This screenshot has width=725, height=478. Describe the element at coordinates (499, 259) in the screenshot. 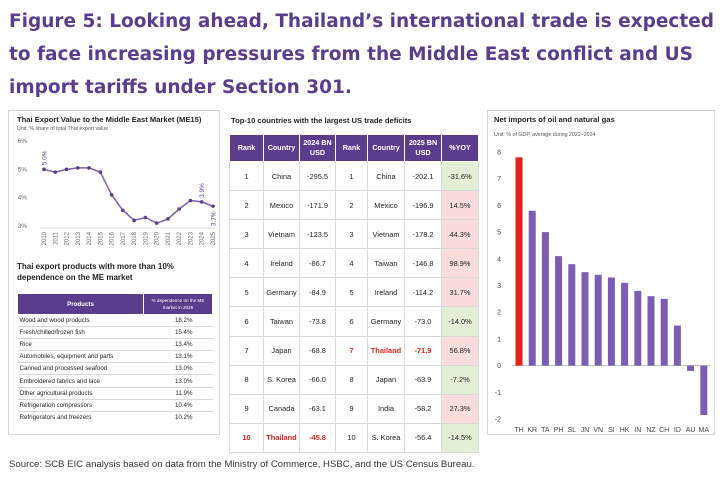

I see `y-tick-label: 4` at that location.